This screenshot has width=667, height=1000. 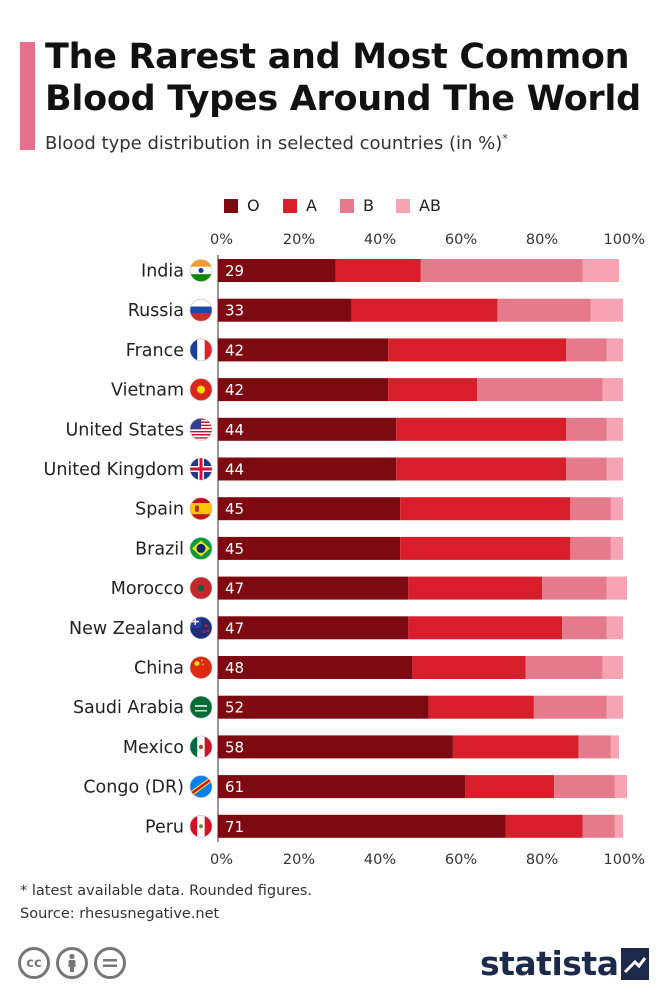 What do you see at coordinates (299, 860) in the screenshot?
I see `tick-label-bottom-1: 20%` at bounding box center [299, 860].